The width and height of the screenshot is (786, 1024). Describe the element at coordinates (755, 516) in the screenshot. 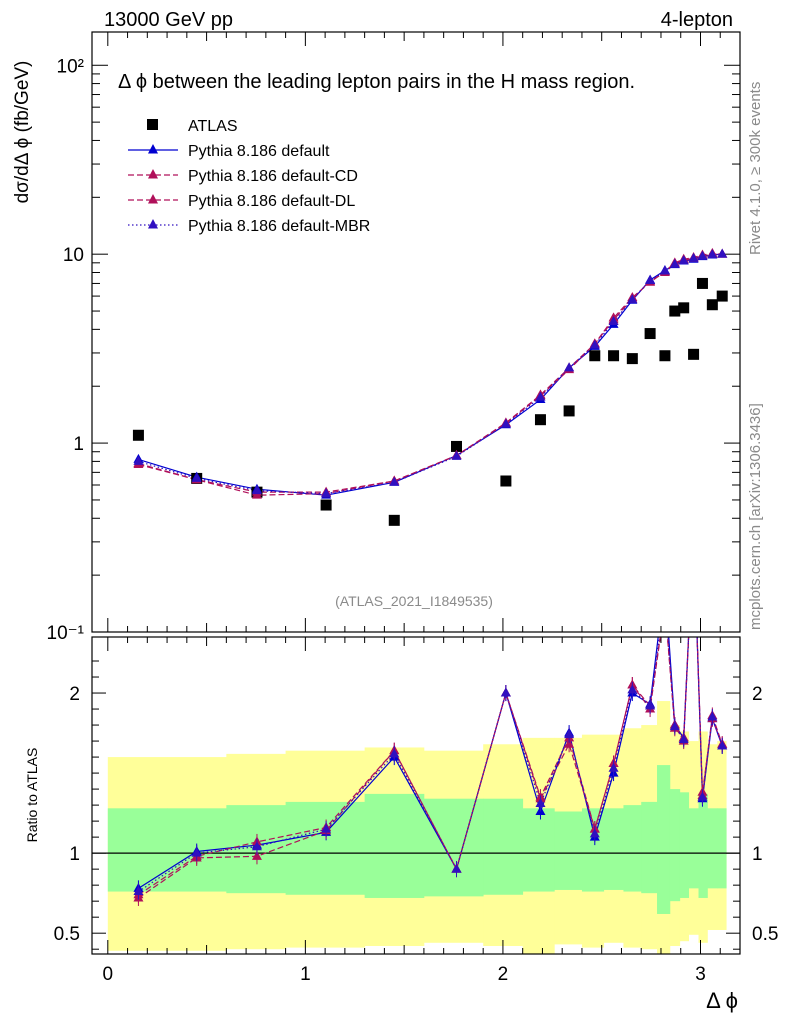

I see `source-label: mcplots.cern.ch [arXiv:1306.3436]` at that location.